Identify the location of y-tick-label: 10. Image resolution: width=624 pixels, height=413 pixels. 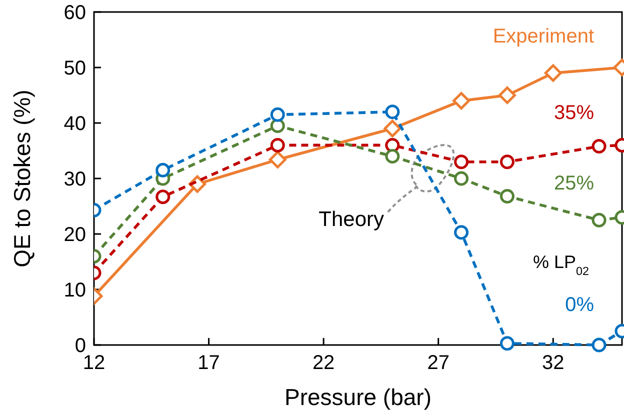
(75, 291).